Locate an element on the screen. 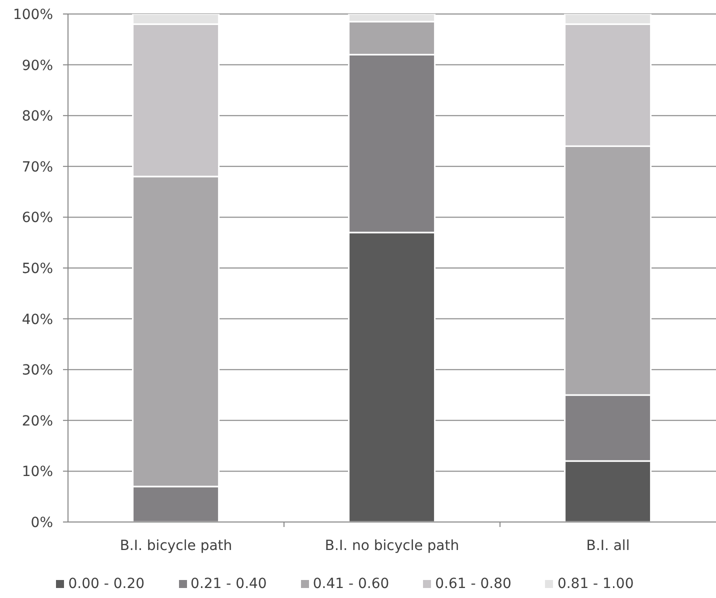 Image resolution: width=716 pixels, height=598 pixels. y-tick-label: 10% is located at coordinates (37, 472).